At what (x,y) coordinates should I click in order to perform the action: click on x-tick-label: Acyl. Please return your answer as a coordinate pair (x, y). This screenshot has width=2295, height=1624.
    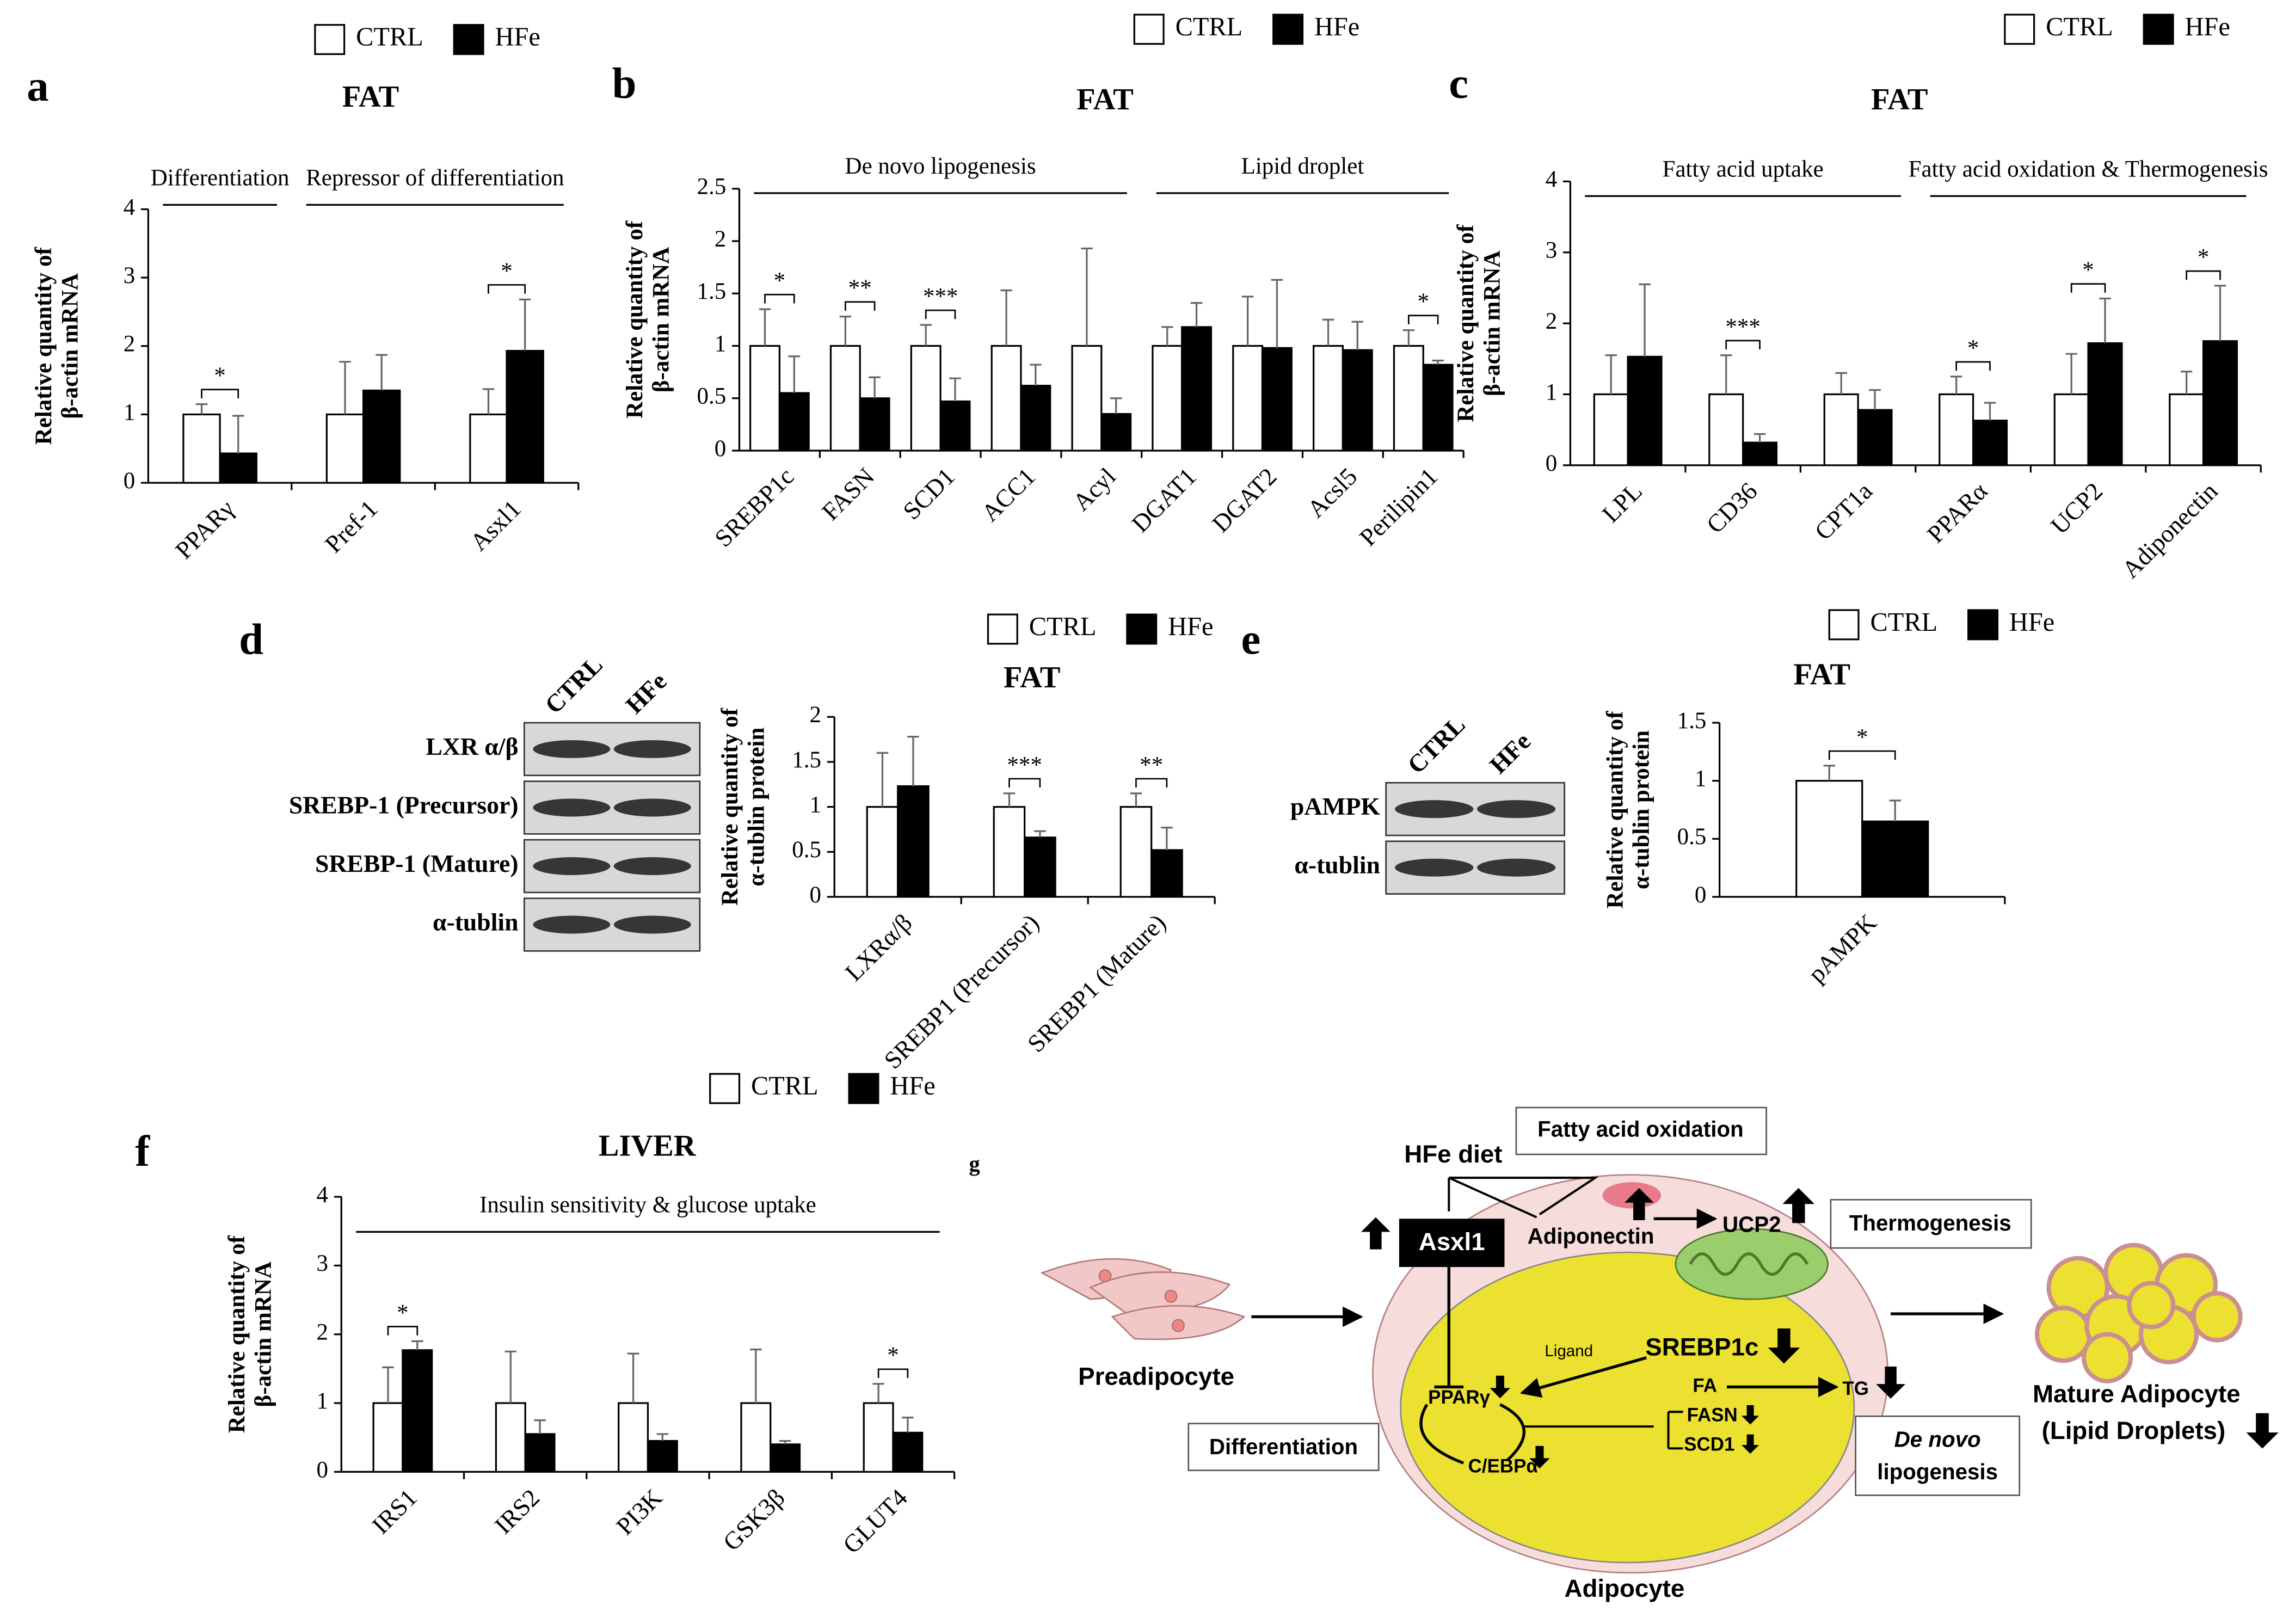
    Looking at the image, I should click on (1094, 489).